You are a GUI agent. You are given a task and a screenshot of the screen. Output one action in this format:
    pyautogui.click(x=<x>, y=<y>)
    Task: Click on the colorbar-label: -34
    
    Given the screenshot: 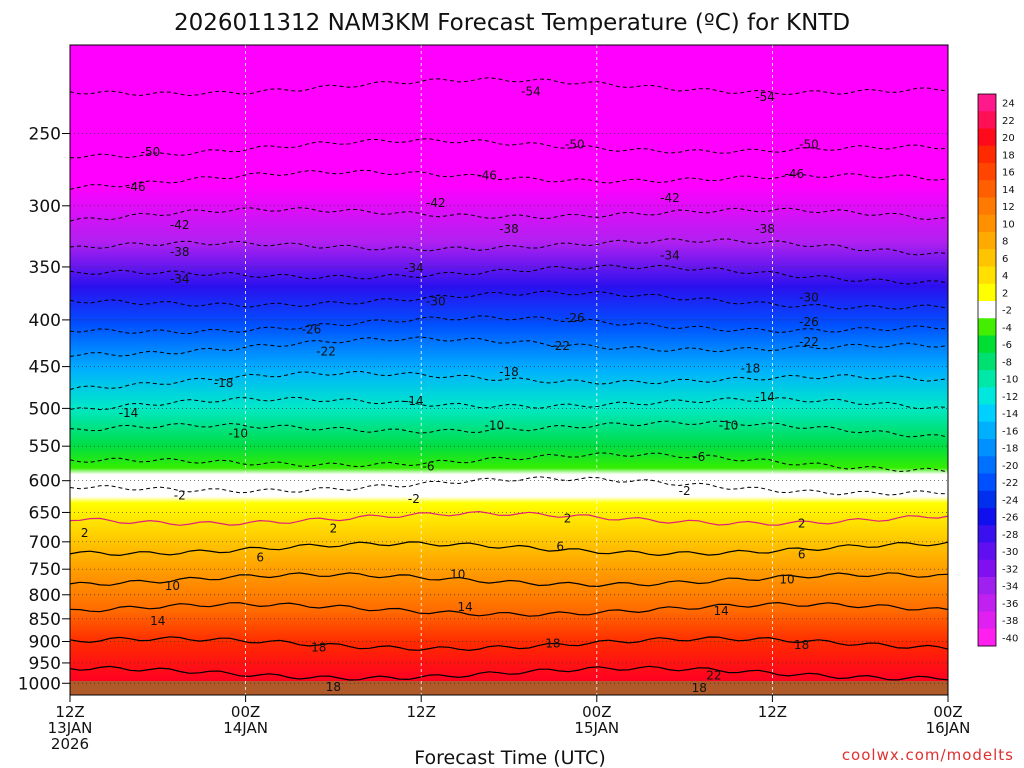 What is the action you would take?
    pyautogui.click(x=1010, y=587)
    